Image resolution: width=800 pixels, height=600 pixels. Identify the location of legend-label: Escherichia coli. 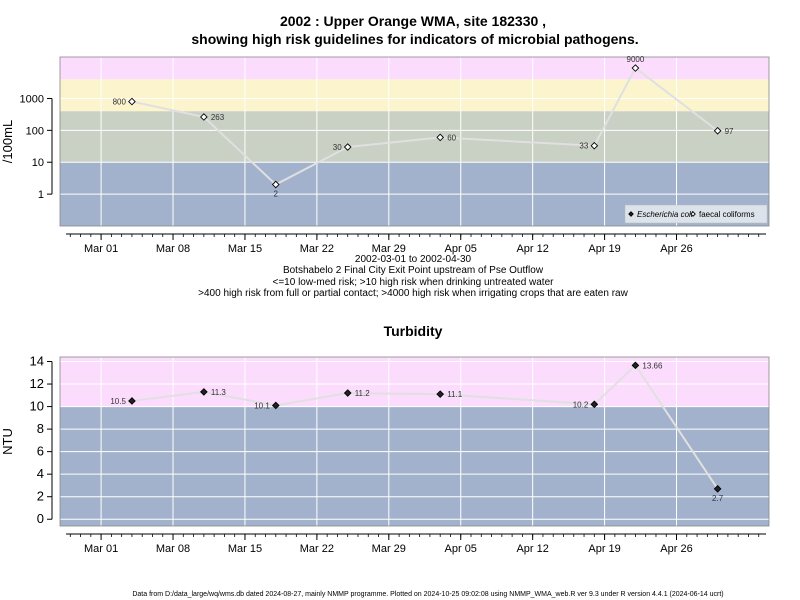
(665, 214).